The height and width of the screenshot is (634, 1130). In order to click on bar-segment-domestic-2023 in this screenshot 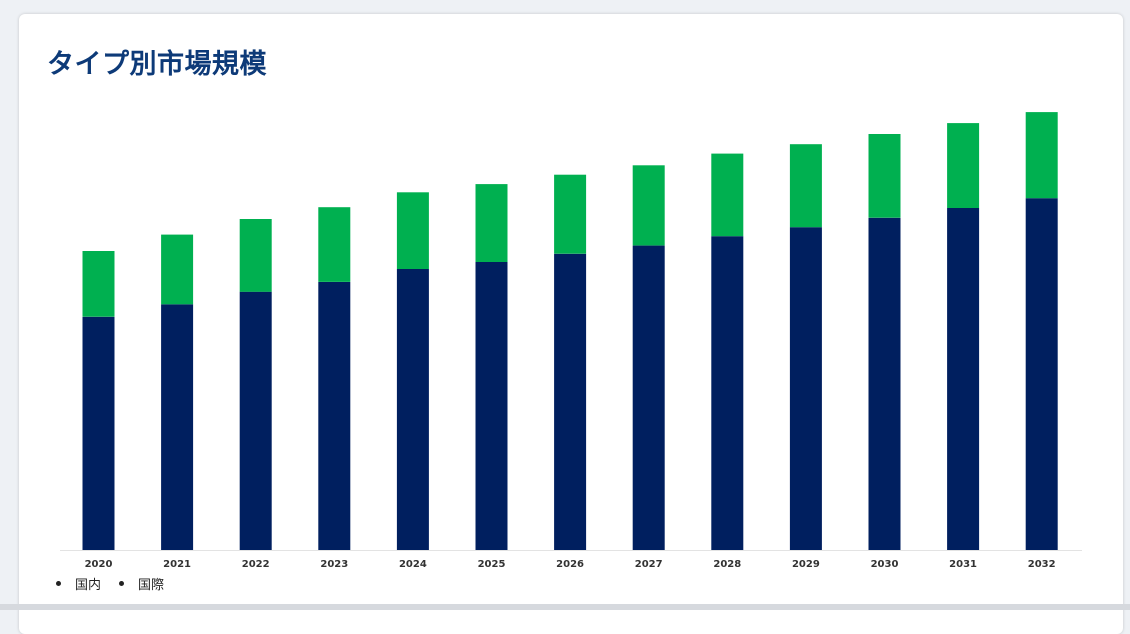, I will do `click(334, 416)`.